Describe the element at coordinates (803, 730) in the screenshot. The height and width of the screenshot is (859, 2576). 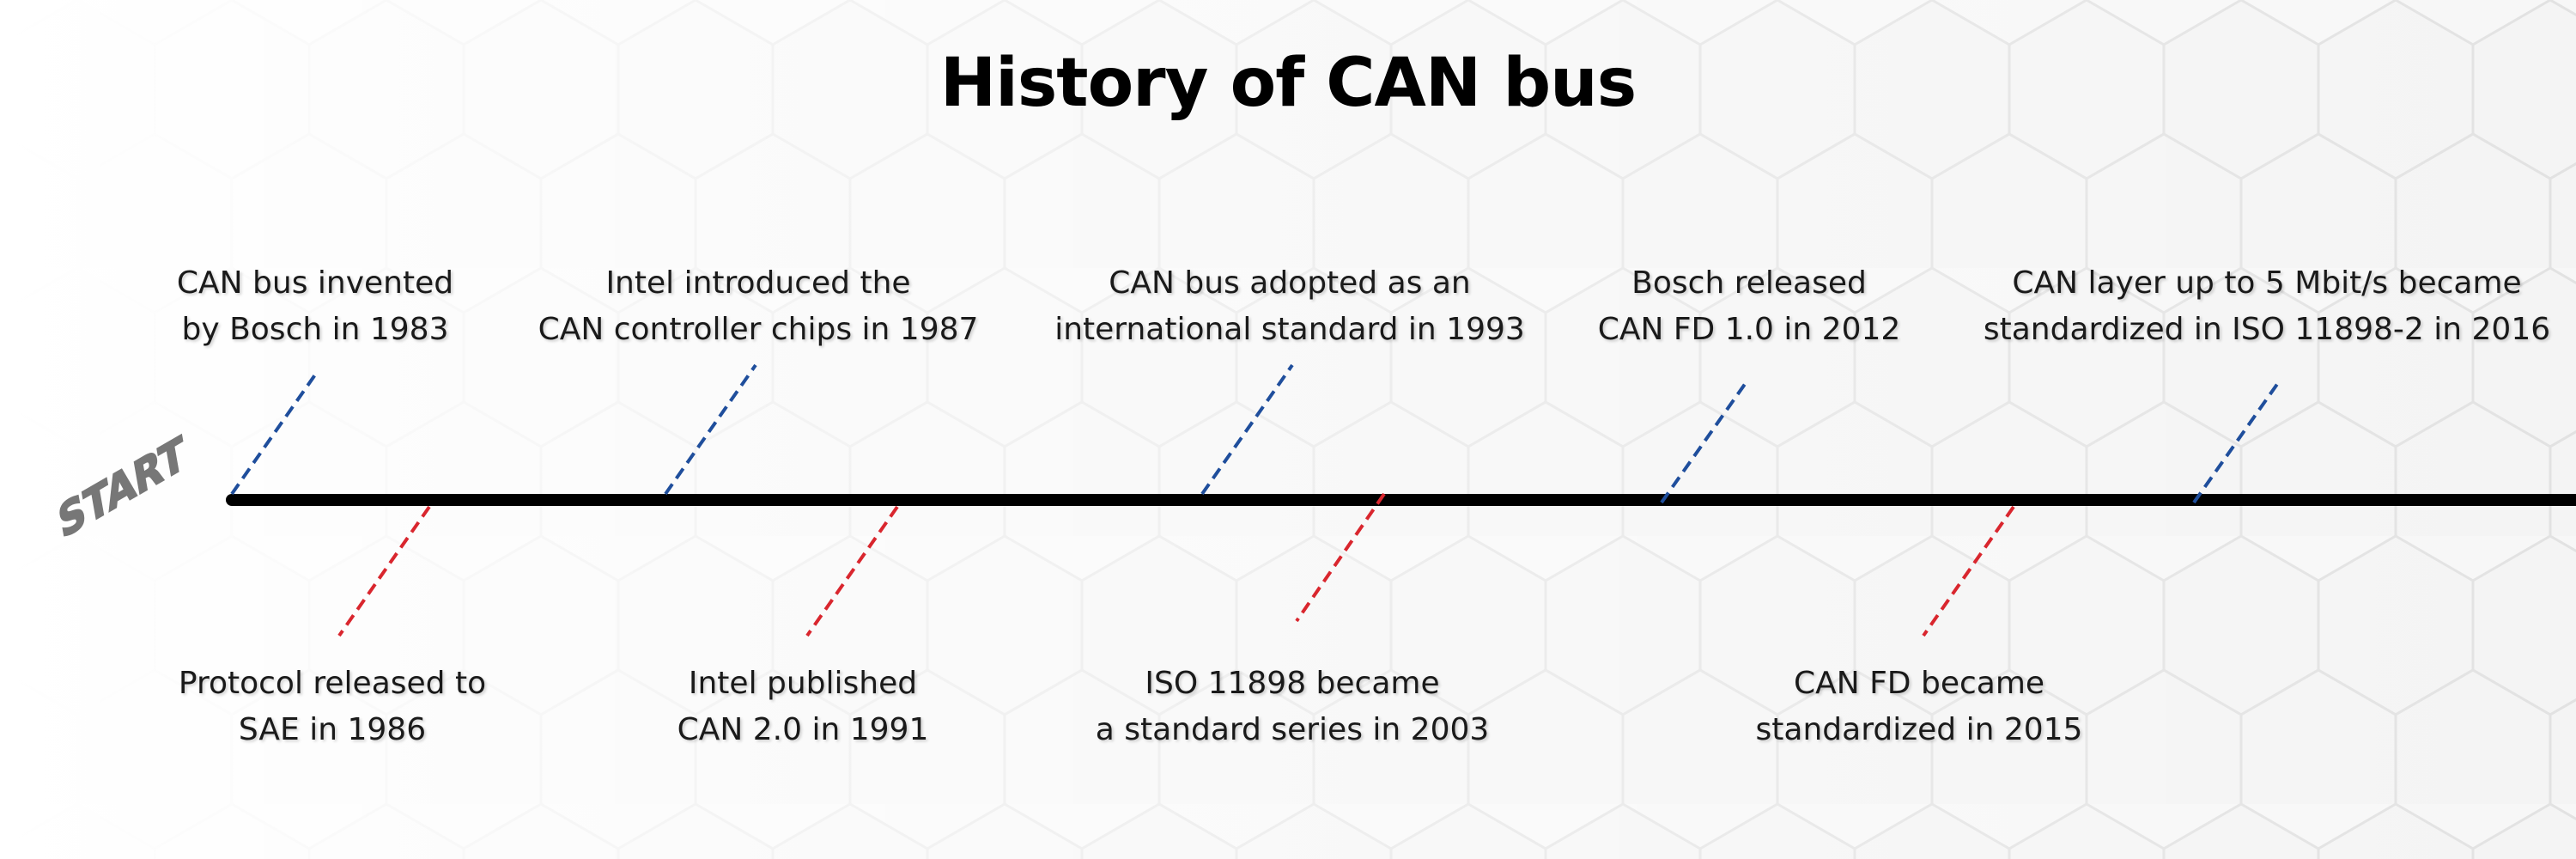
I see `event-bottom-2-line2: CAN 2.0 in 1991` at that location.